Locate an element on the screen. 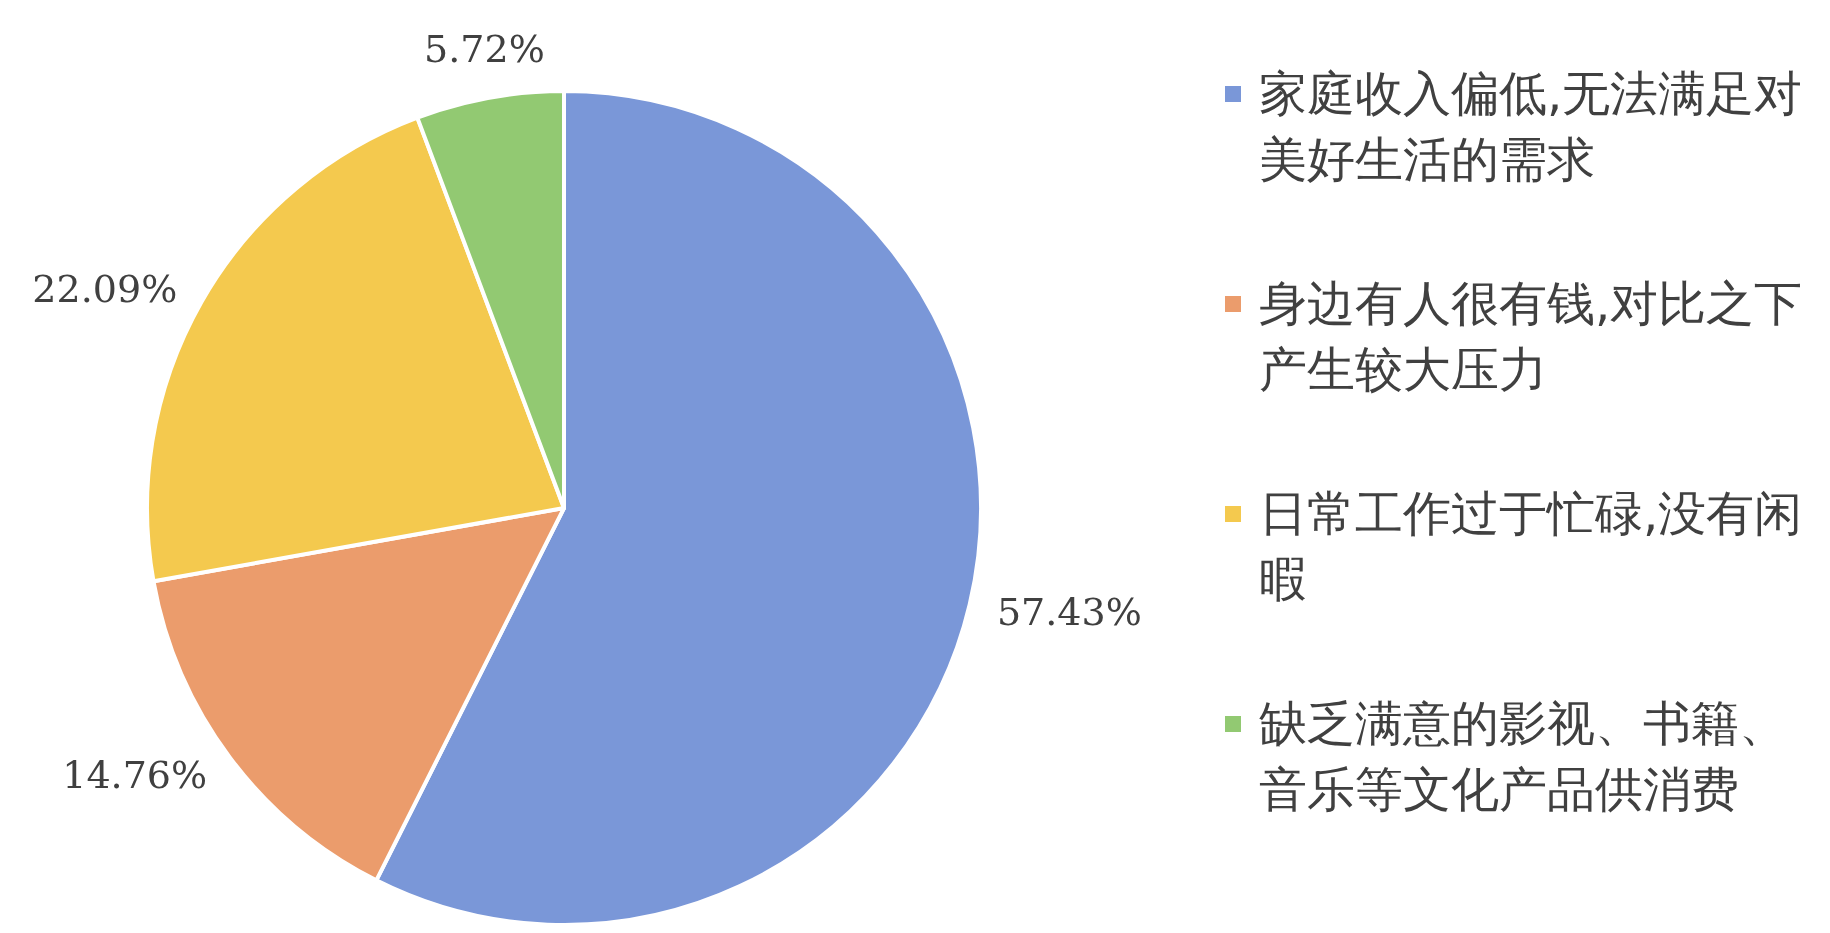 This screenshot has height=933, width=1830. legend-label: 缺乏满意的影视、书籍、音乐等文化产品供消费 is located at coordinates (1523, 756).